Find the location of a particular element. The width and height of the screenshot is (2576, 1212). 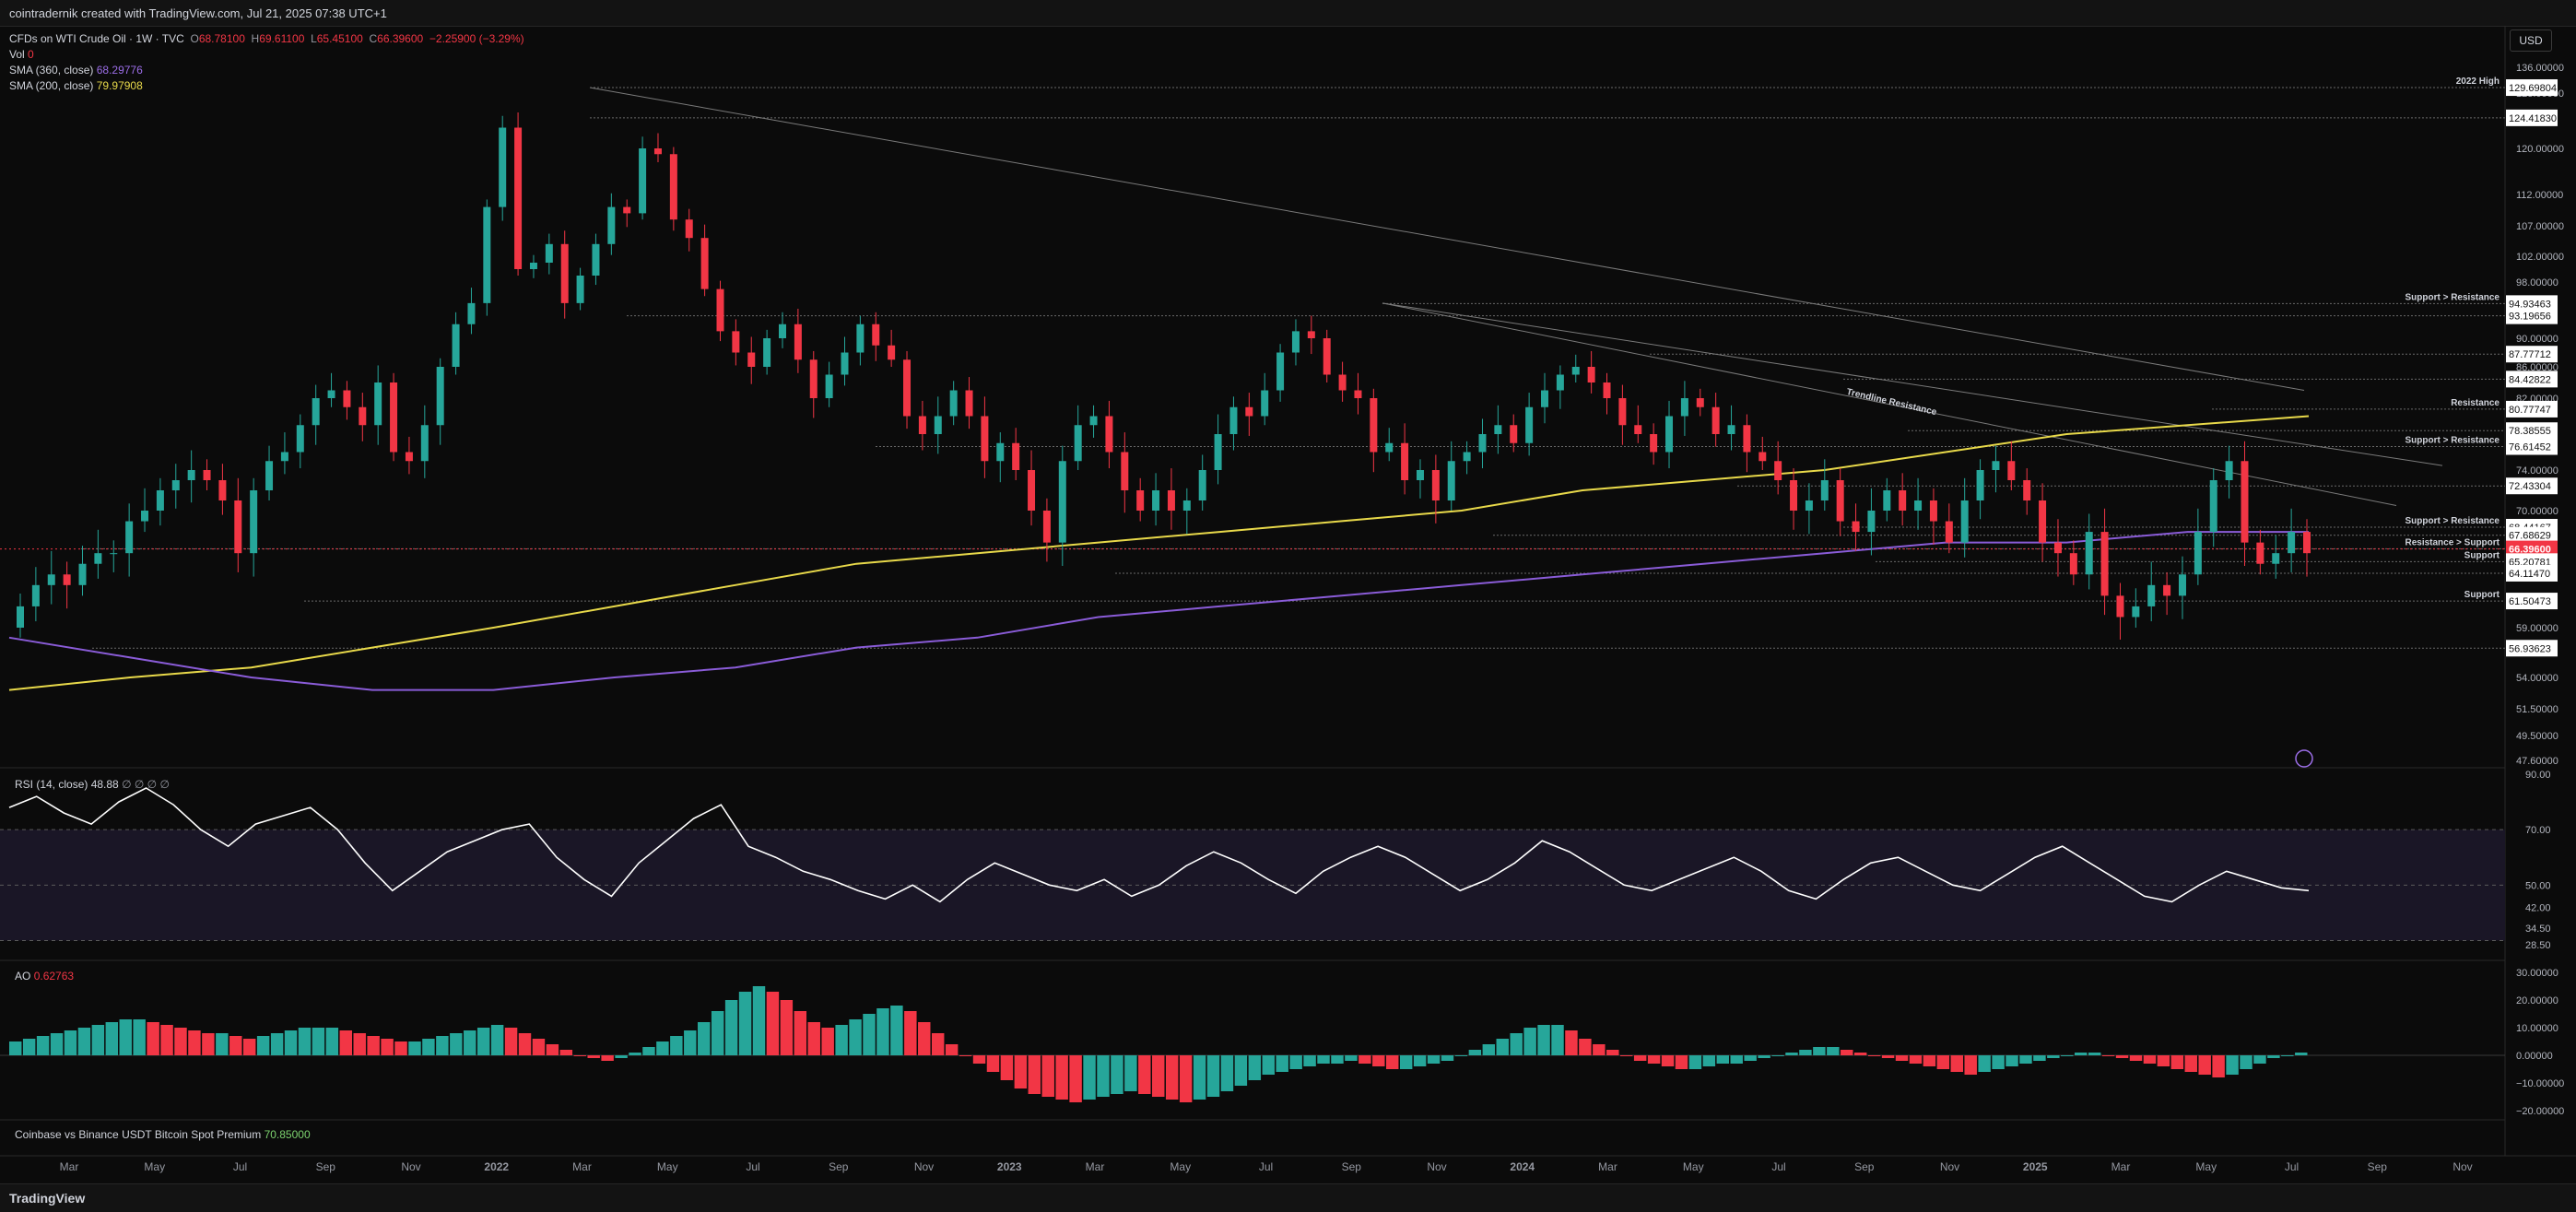

currency-button: USD is located at coordinates (2531, 40).